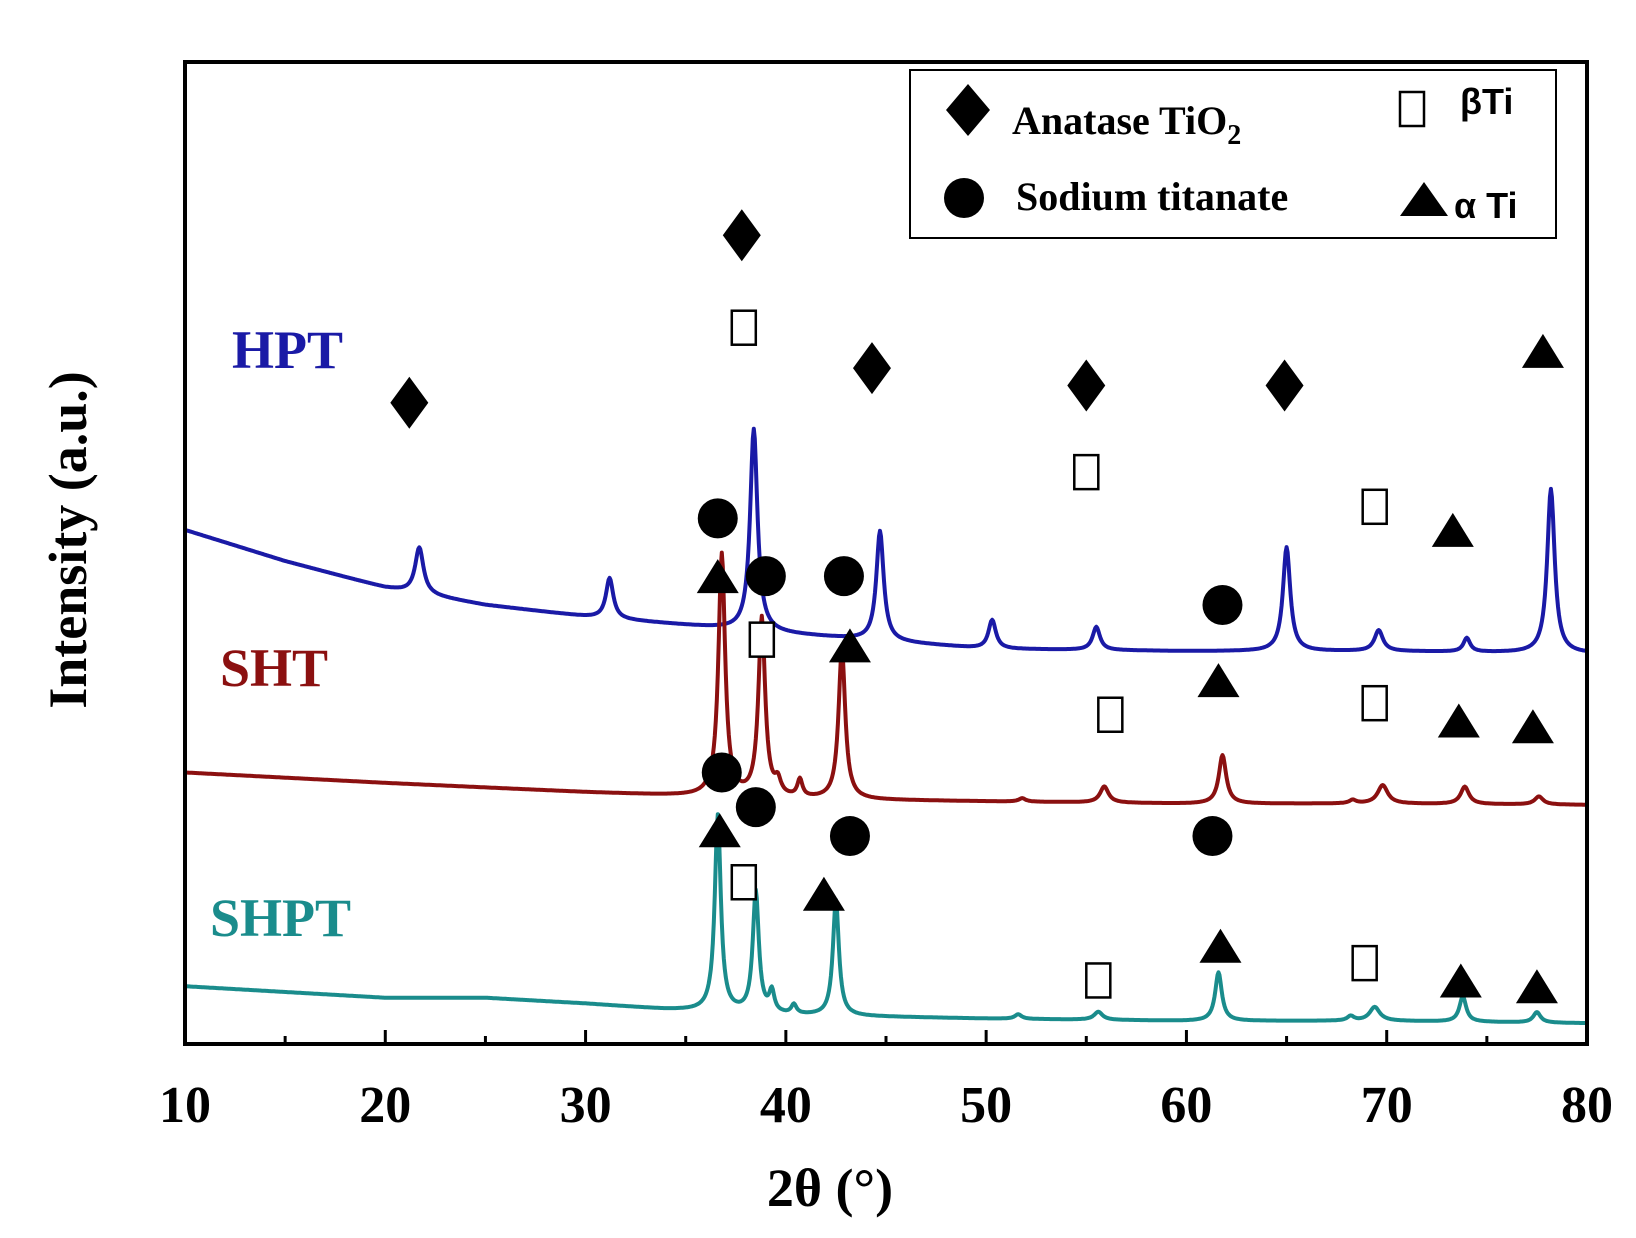  Describe the element at coordinates (68, 540) in the screenshot. I see `y-axis-title: Intensity (a.u.)` at that location.